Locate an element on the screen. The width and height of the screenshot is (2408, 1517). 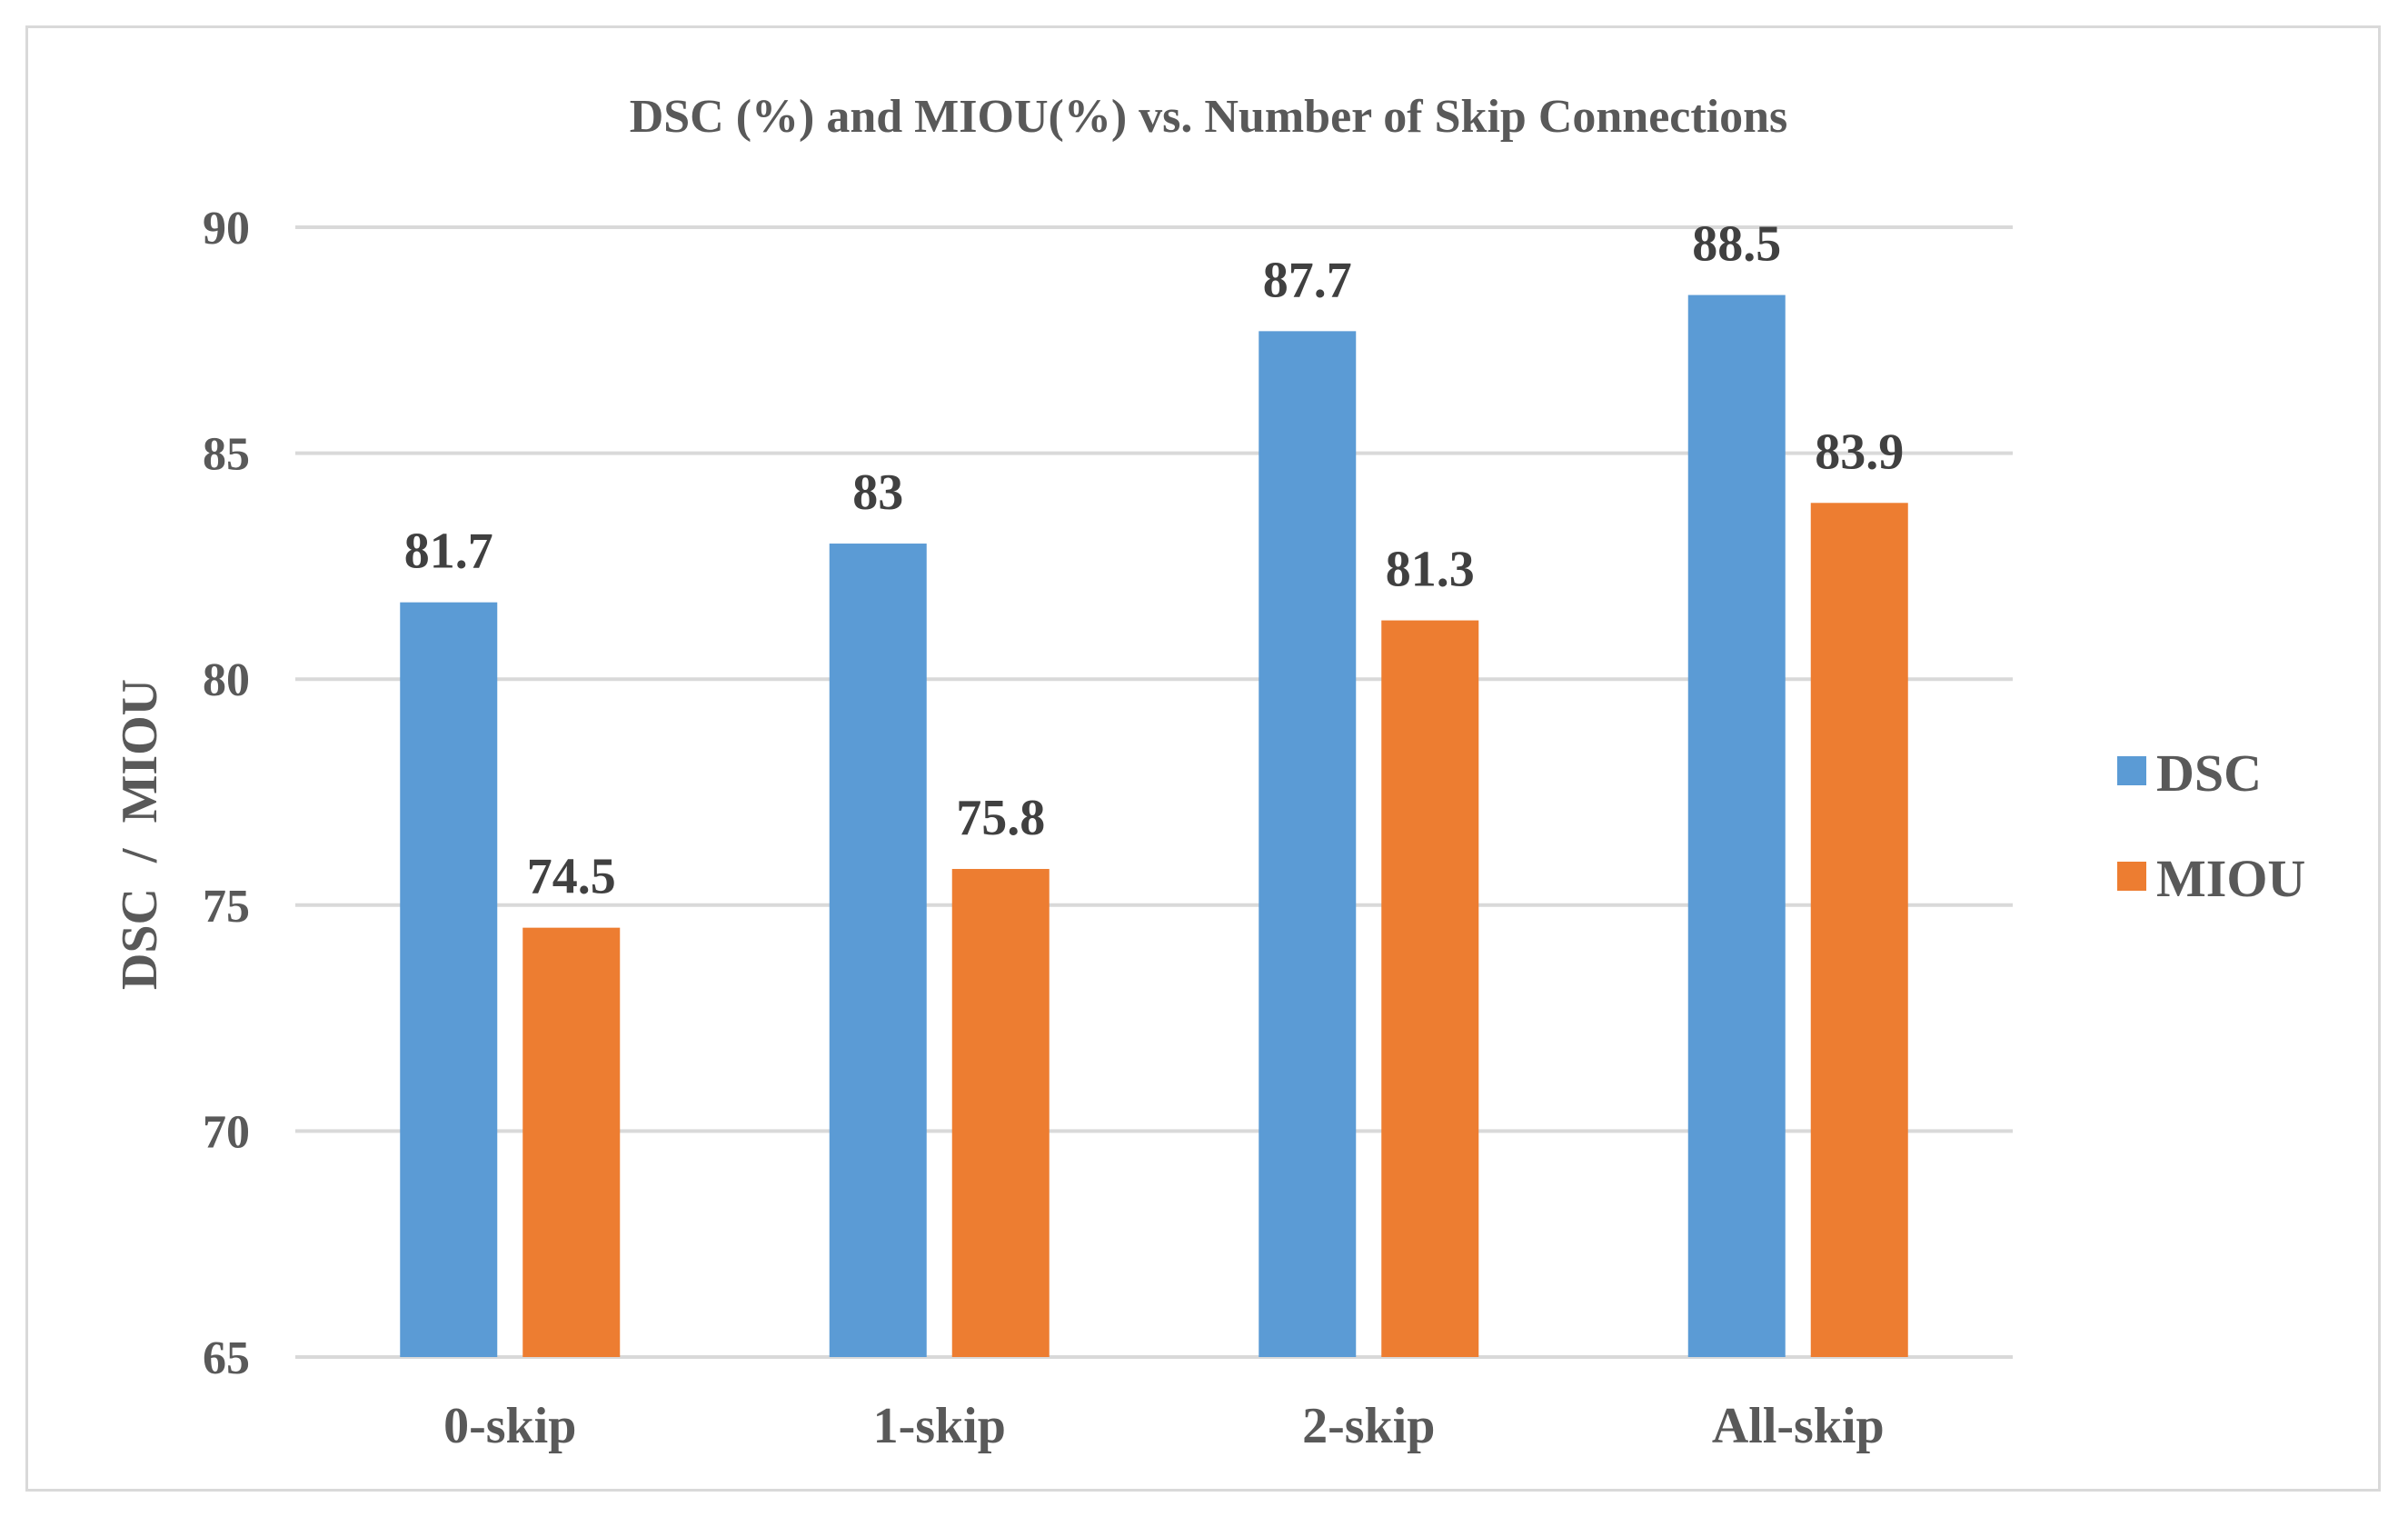
category-label-0-skip: 0-skip is located at coordinates (510, 1426).